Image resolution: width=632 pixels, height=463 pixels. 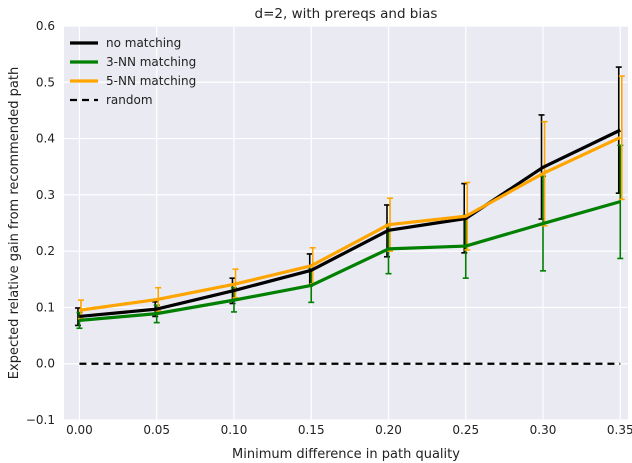 I want to click on x-tick-label: 0.10, so click(x=234, y=430).